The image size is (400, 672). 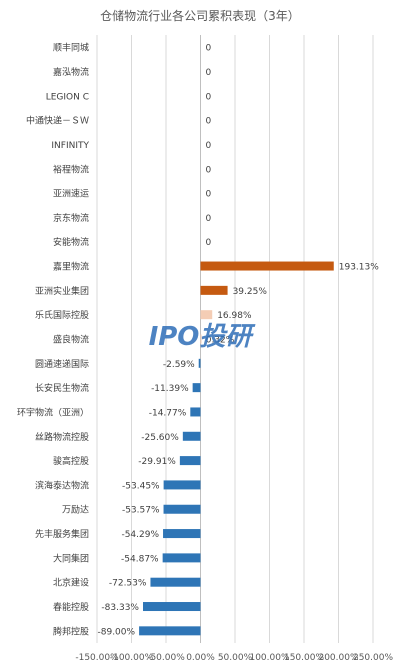 I want to click on value-label: -11.39%, so click(x=170, y=389).